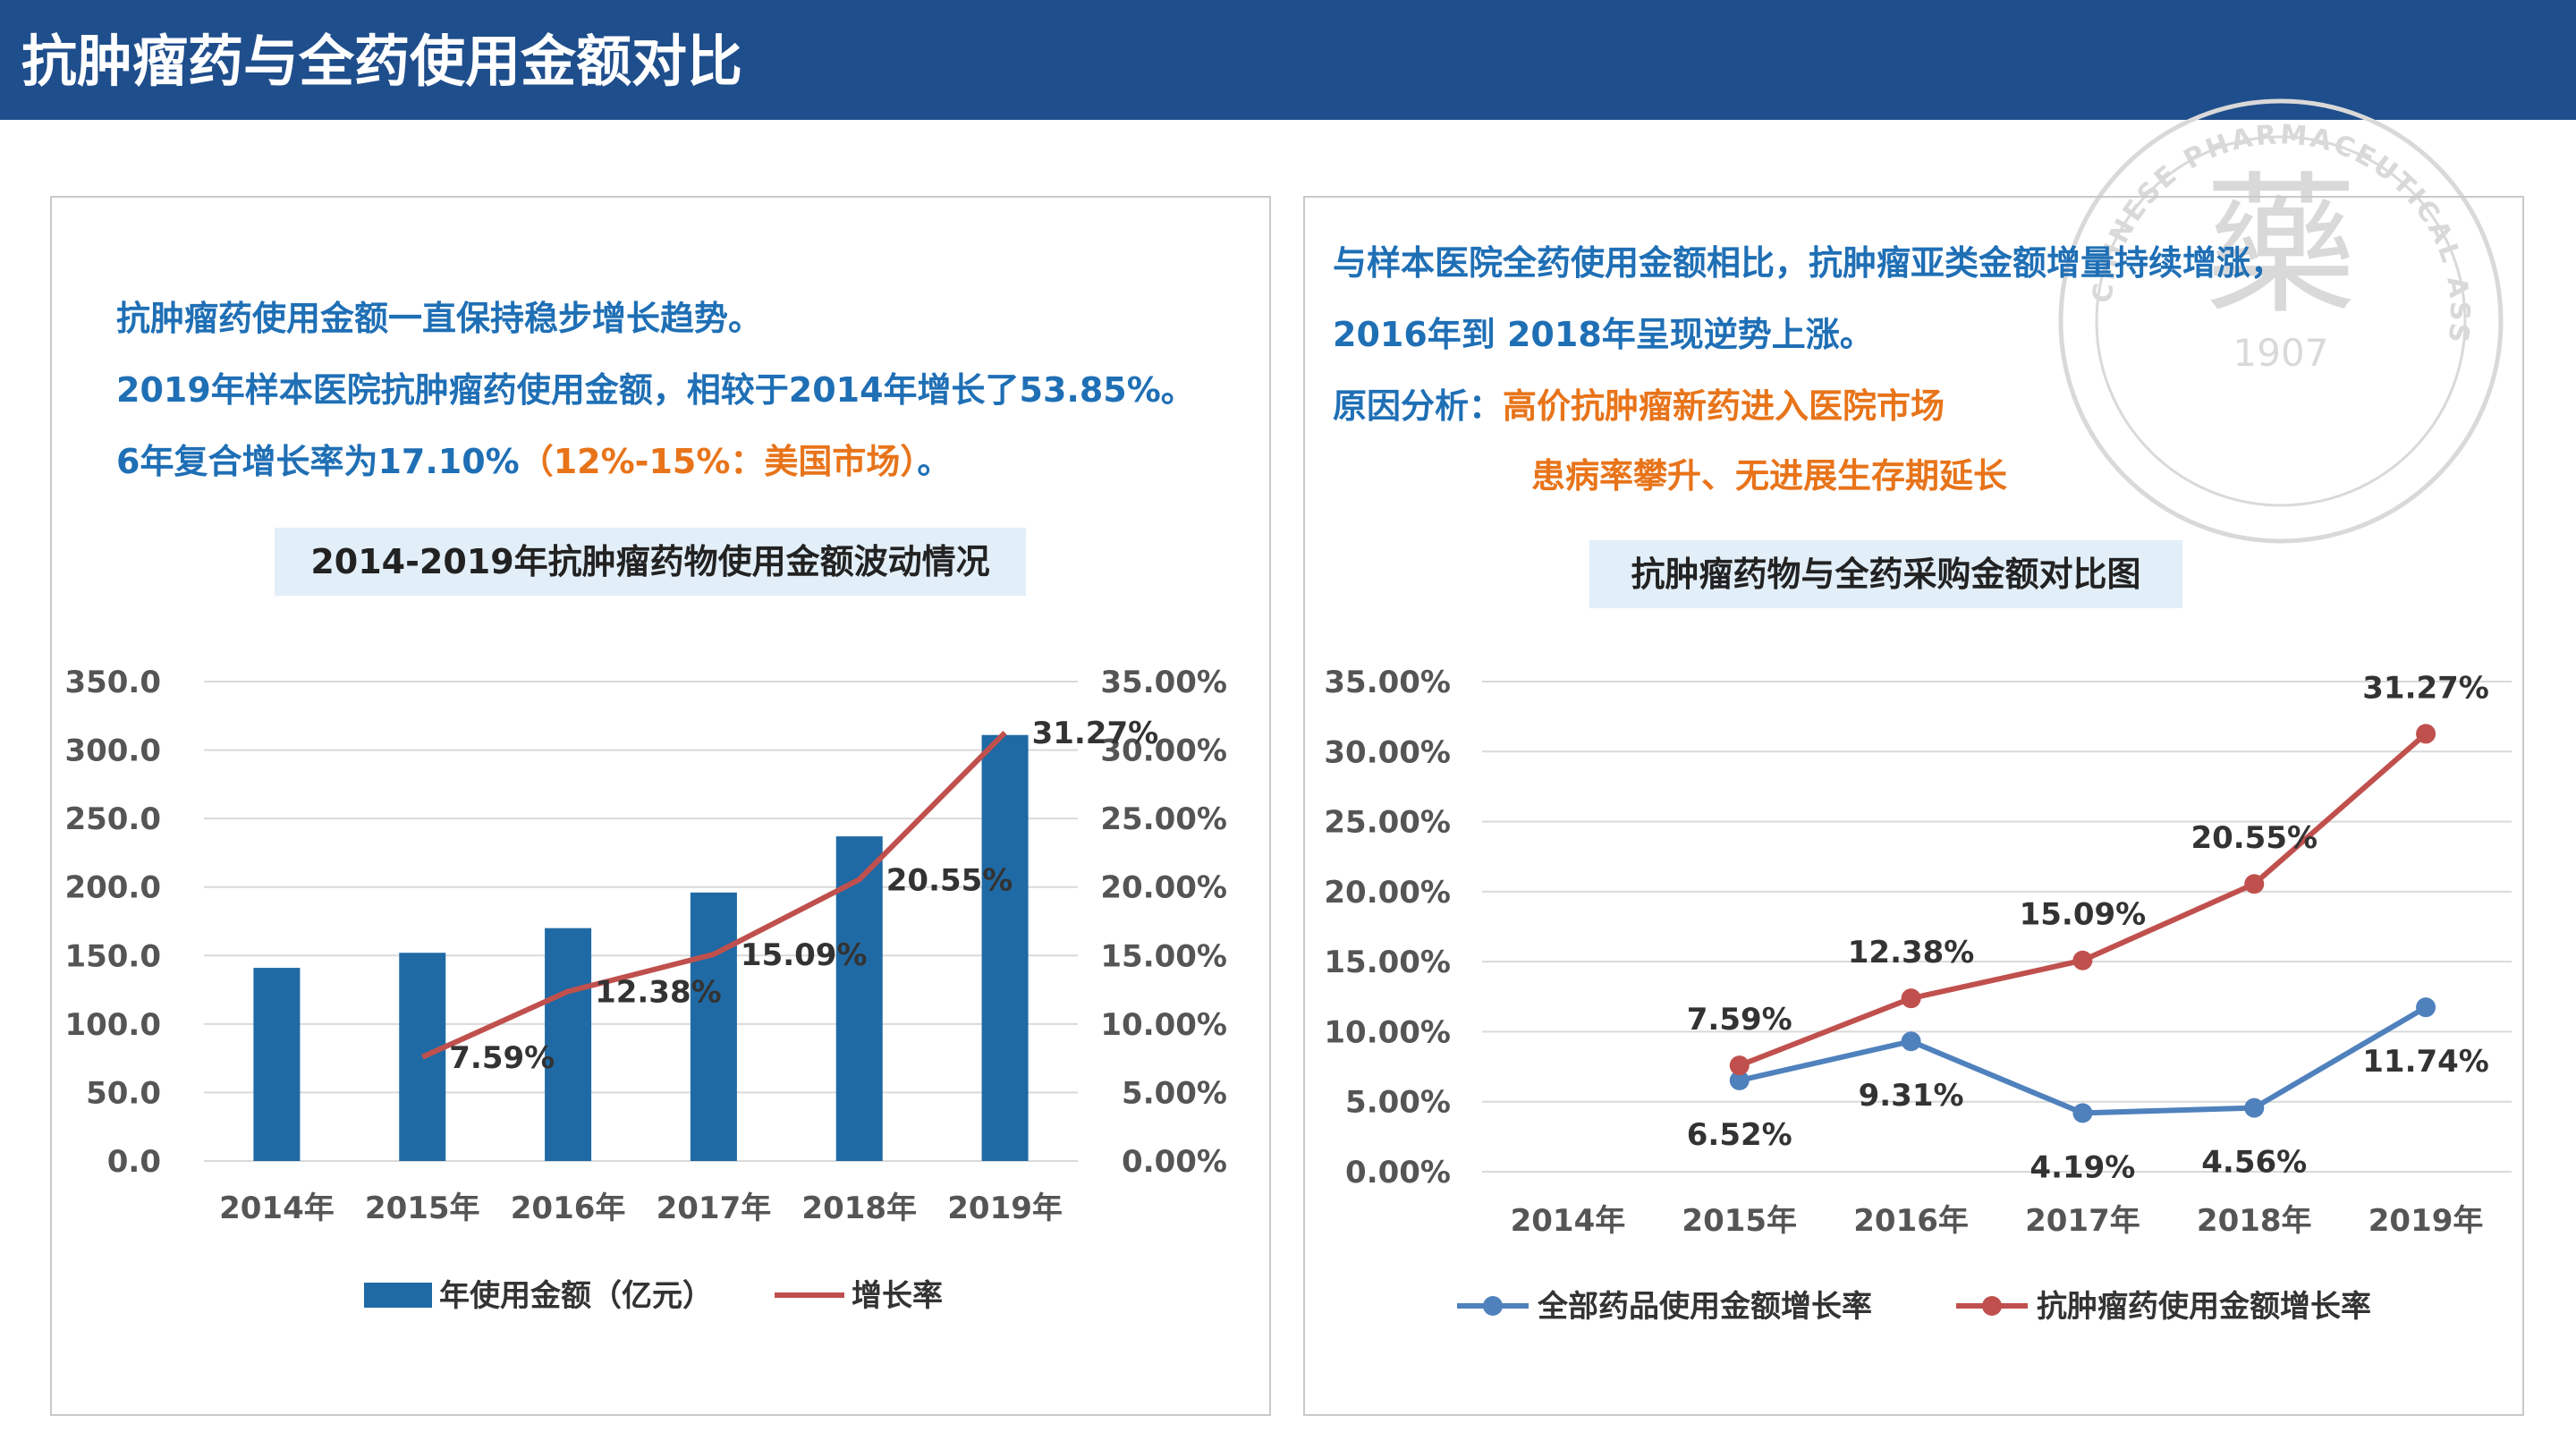 The height and width of the screenshot is (1449, 2576). Describe the element at coordinates (1174, 1093) in the screenshot. I see `y-right-tick-label: 5.00%` at that location.